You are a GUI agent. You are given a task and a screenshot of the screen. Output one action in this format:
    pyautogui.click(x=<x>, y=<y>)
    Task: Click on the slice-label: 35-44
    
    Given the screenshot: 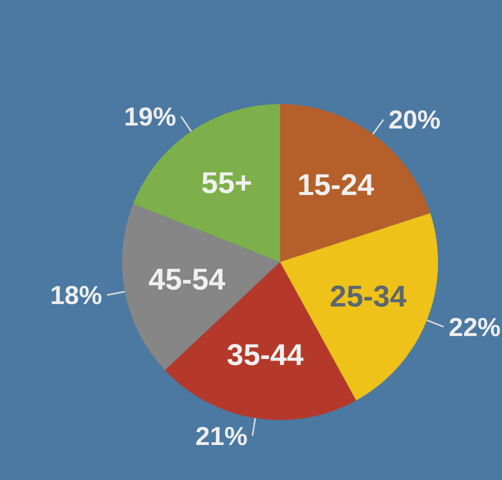 What is the action you would take?
    pyautogui.click(x=265, y=355)
    